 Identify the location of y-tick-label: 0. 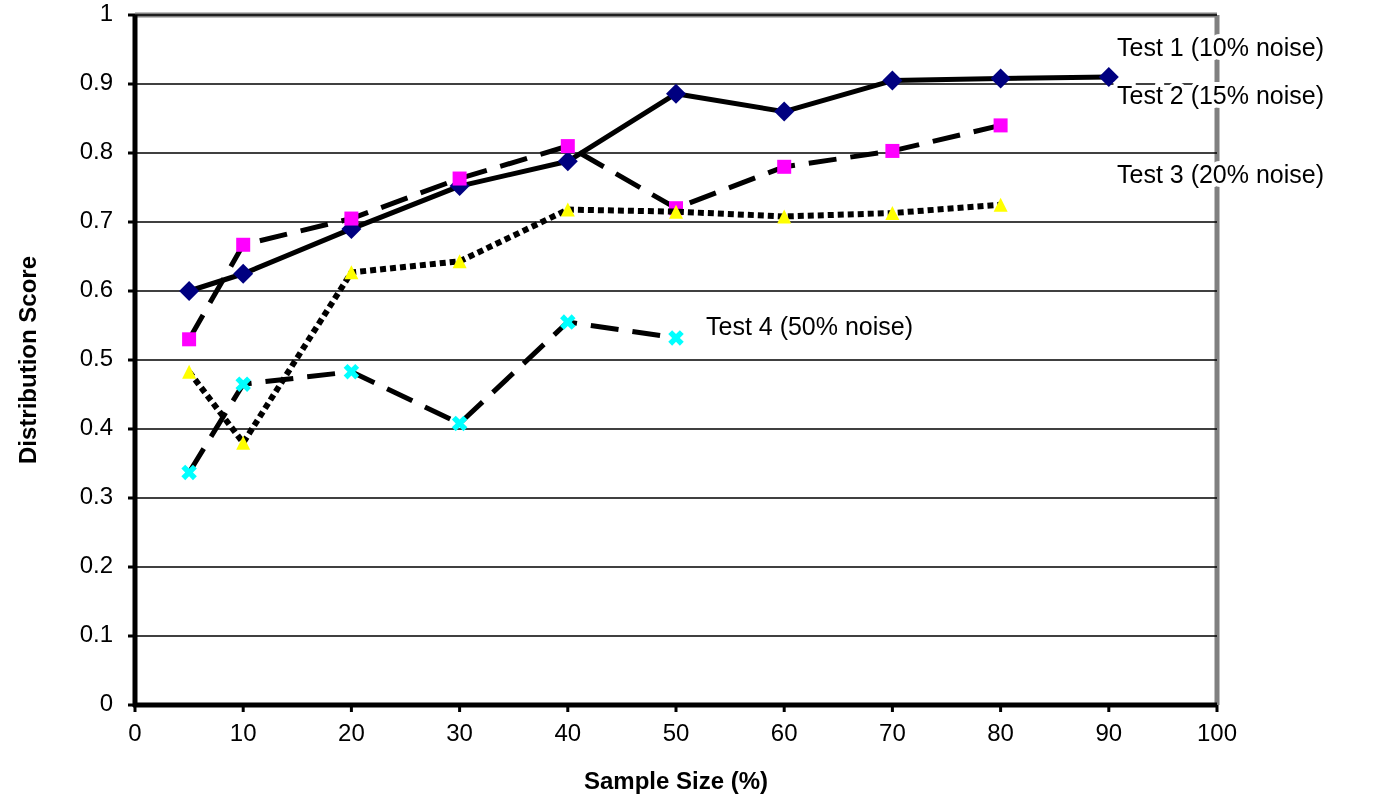
(106, 703).